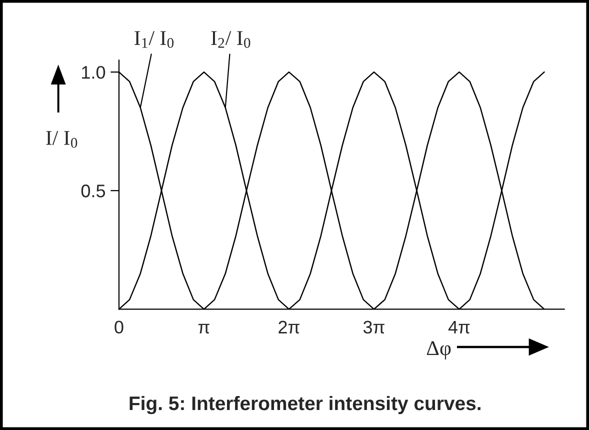 The image size is (589, 430). Describe the element at coordinates (305, 405) in the screenshot. I see `text: Fig. 5: Interferometer intensity curves.` at that location.